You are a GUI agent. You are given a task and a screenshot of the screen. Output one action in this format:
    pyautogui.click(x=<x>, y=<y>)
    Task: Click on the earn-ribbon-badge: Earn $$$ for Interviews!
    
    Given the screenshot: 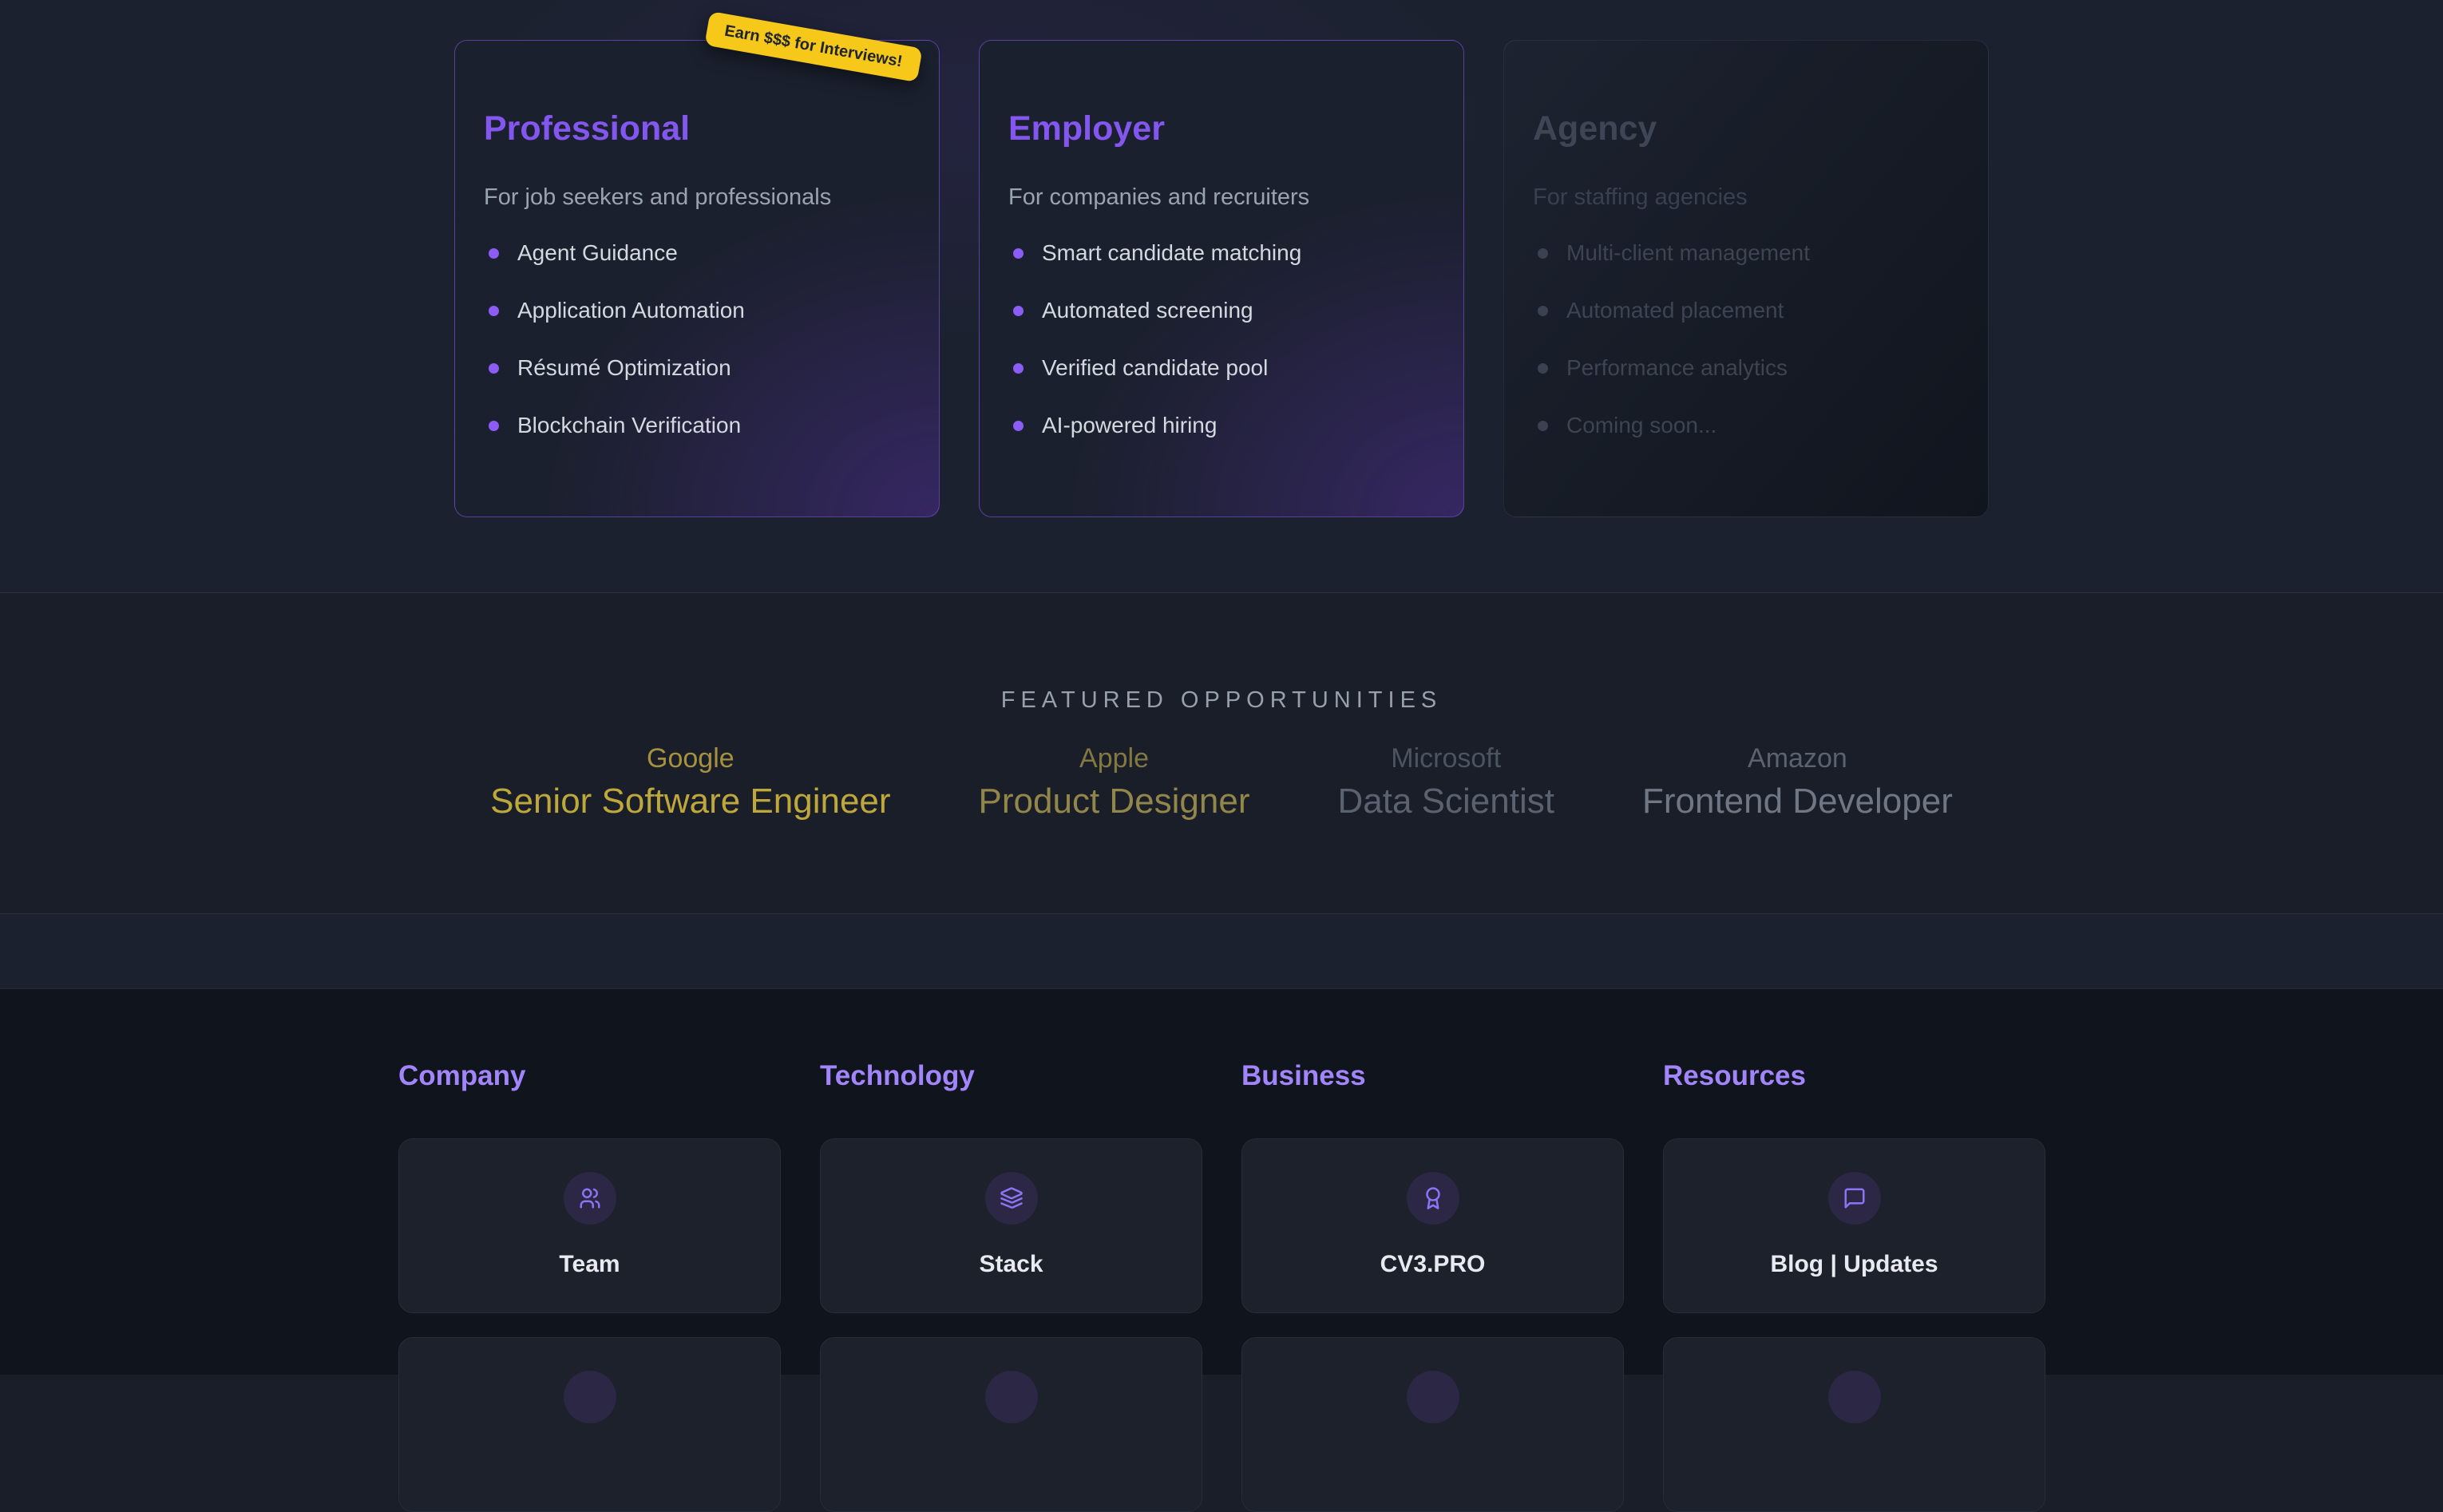 What is the action you would take?
    pyautogui.click(x=813, y=46)
    